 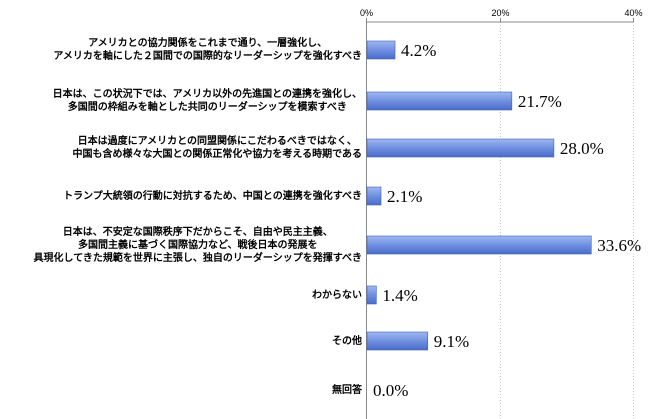 What do you see at coordinates (418, 50) in the screenshot?
I see `data-label: 4.2%` at bounding box center [418, 50].